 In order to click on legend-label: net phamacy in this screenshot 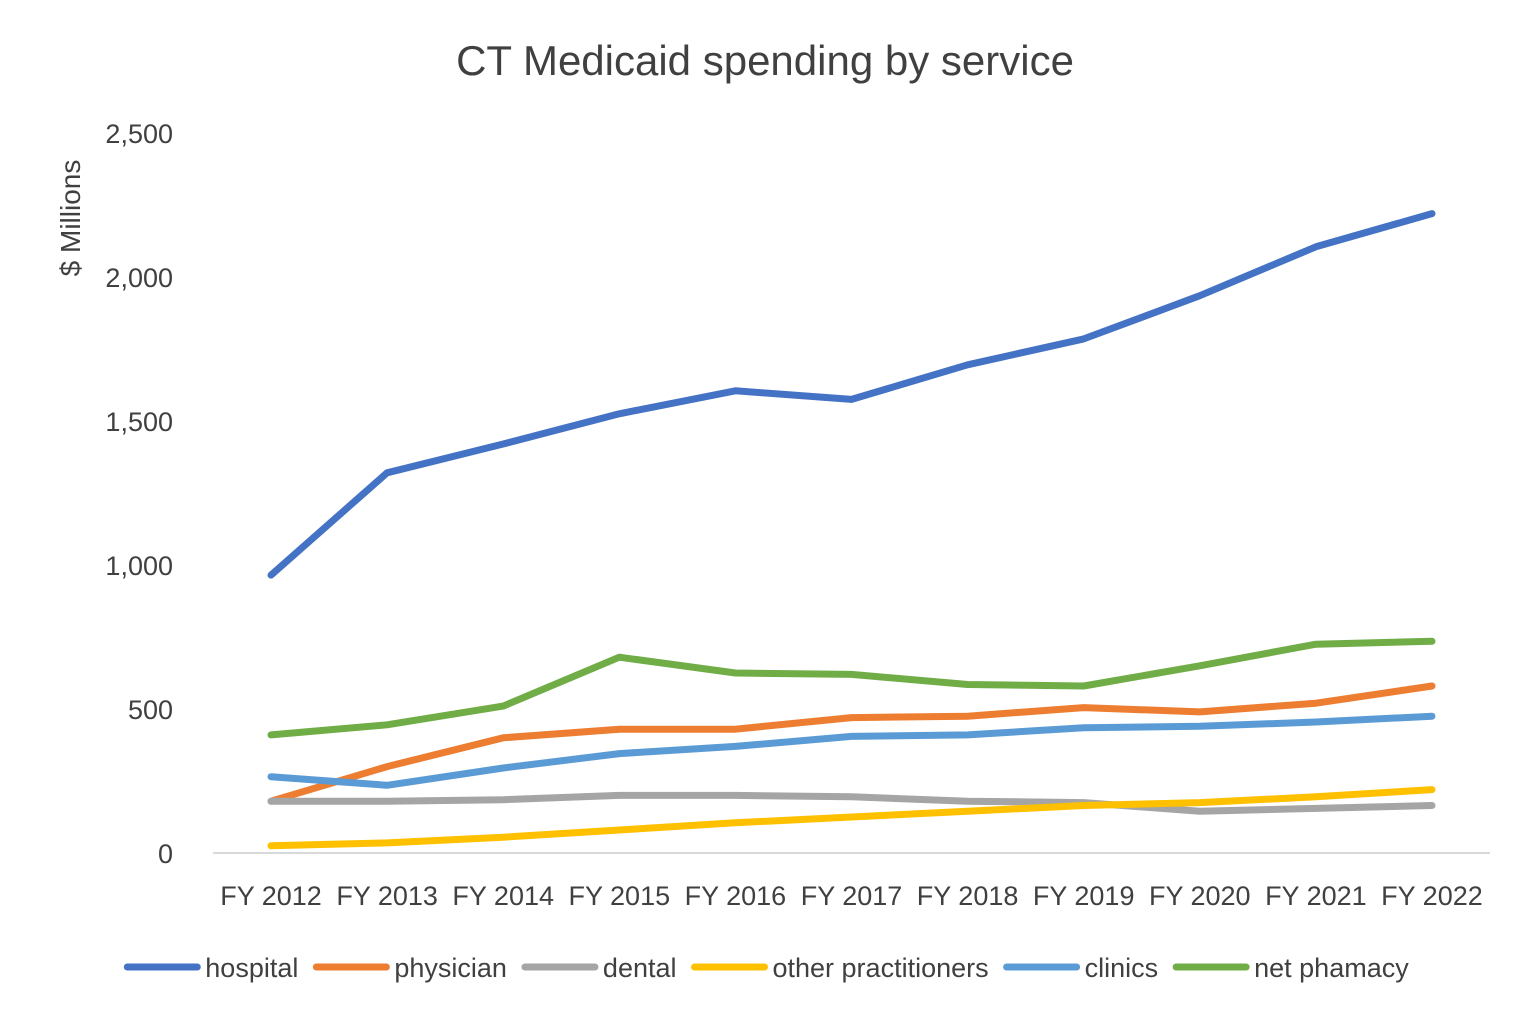, I will do `click(1331, 968)`.